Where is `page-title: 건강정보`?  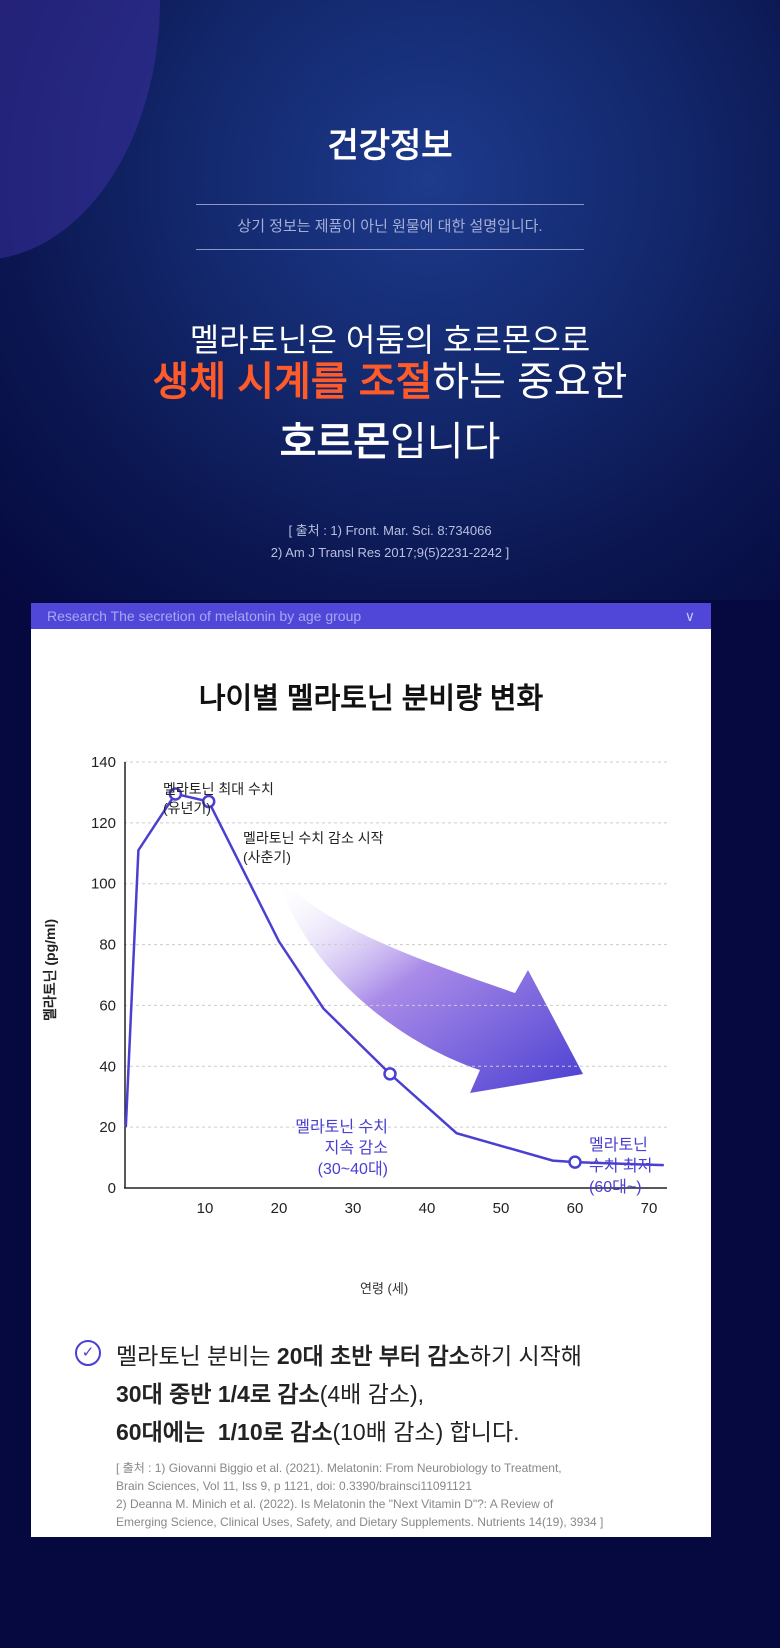 page-title: 건강정보 is located at coordinates (390, 146).